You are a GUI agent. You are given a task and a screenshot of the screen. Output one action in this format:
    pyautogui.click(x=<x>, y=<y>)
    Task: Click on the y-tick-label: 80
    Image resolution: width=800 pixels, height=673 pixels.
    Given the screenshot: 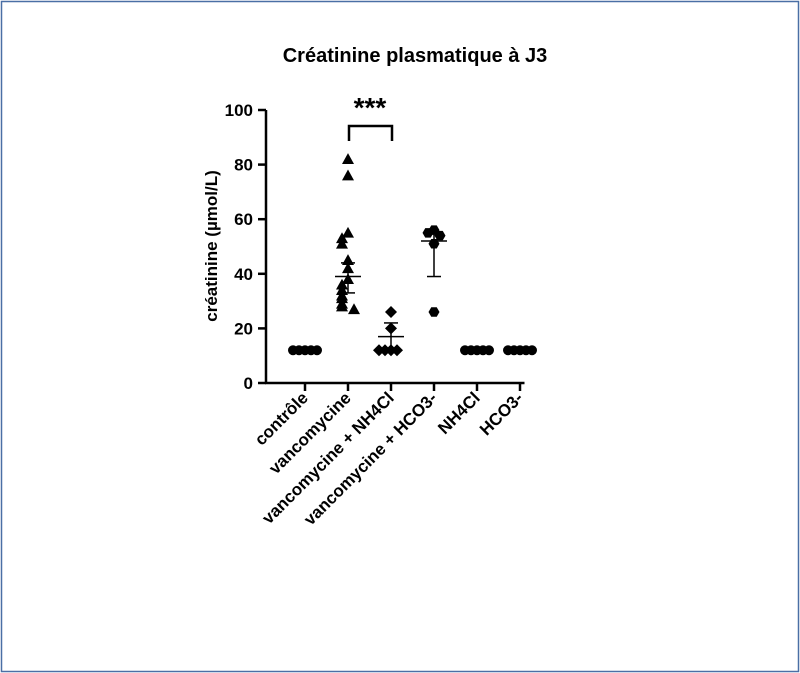 What is the action you would take?
    pyautogui.click(x=243, y=165)
    